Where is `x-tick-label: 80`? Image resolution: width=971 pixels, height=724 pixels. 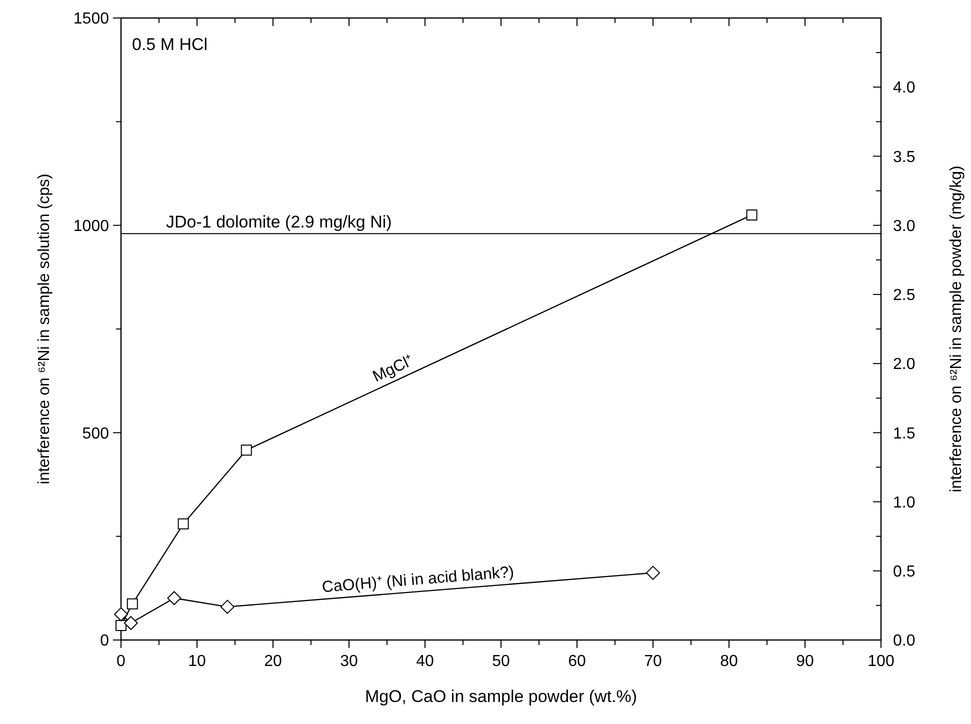
x-tick-label: 80 is located at coordinates (729, 661).